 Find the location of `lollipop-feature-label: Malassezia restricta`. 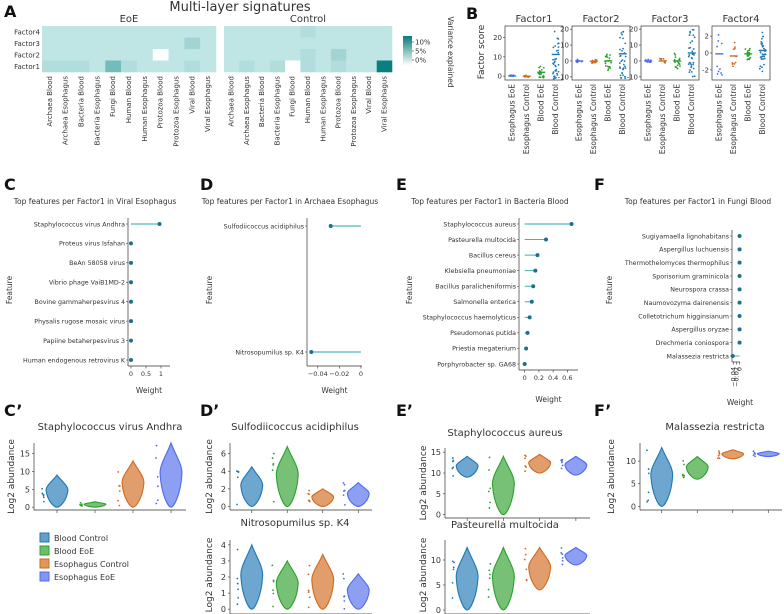

lollipop-feature-label: Malassezia restricta is located at coordinates (698, 356).